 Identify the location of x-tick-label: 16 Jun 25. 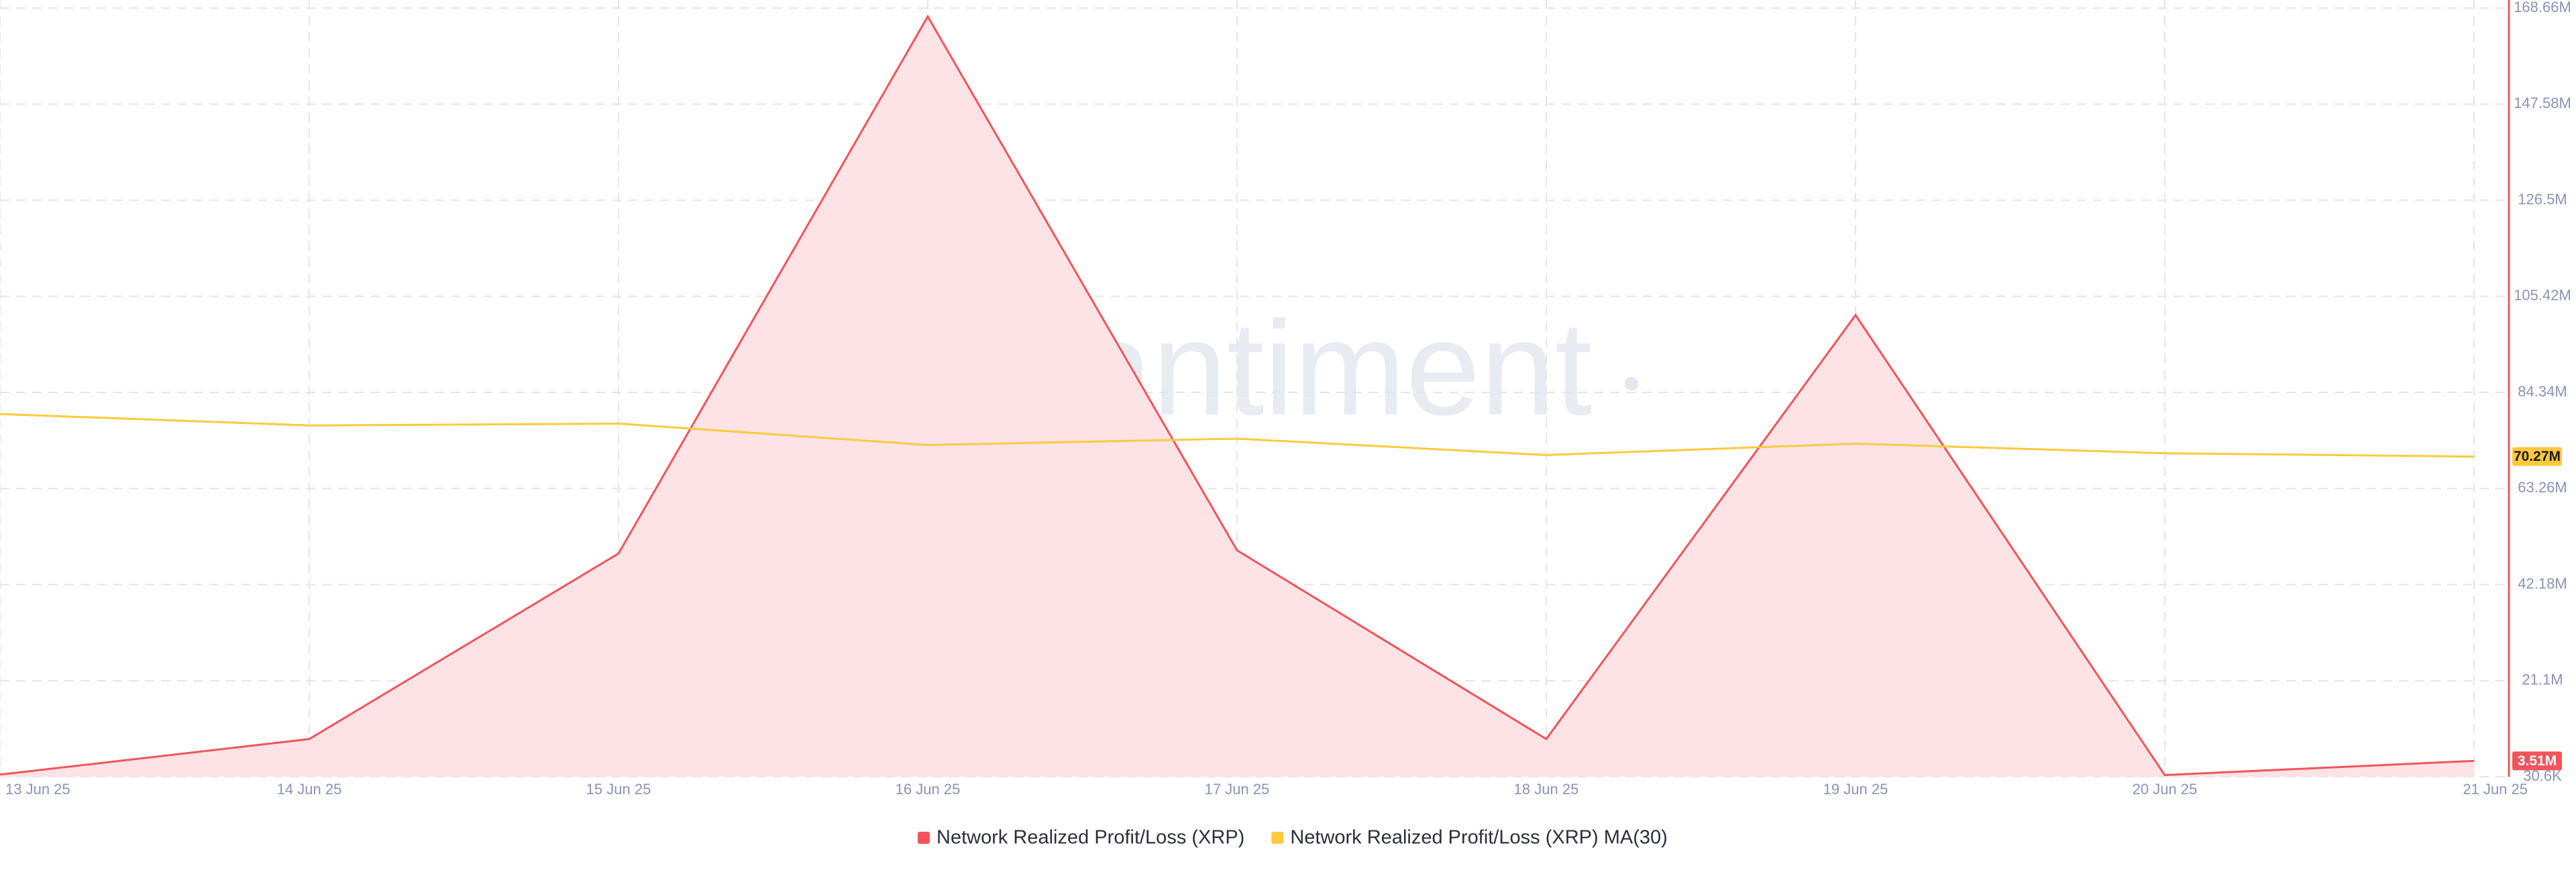
(928, 790).